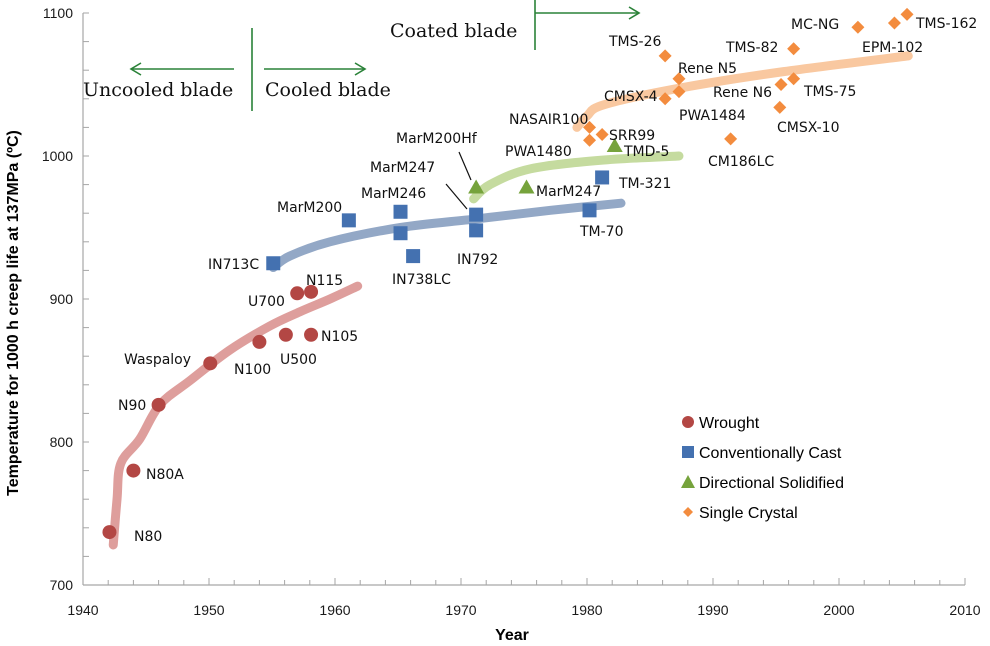 This screenshot has height=646, width=990. What do you see at coordinates (57, 156) in the screenshot?
I see `y-tick-label: 1000` at bounding box center [57, 156].